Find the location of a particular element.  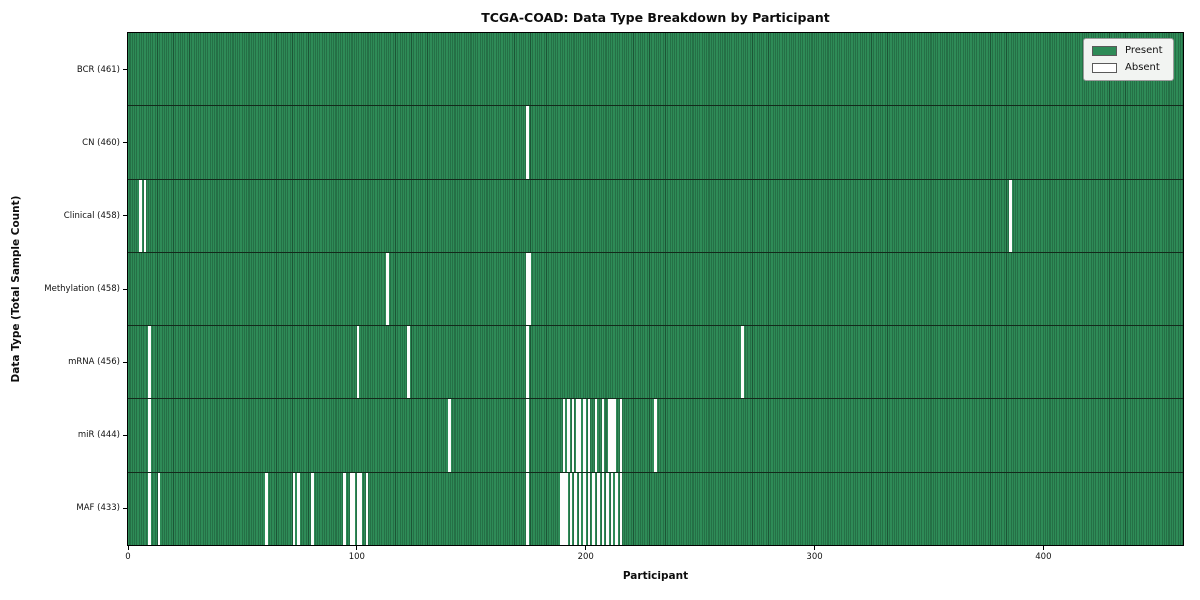

heatmap-row-CN is located at coordinates (655, 142).